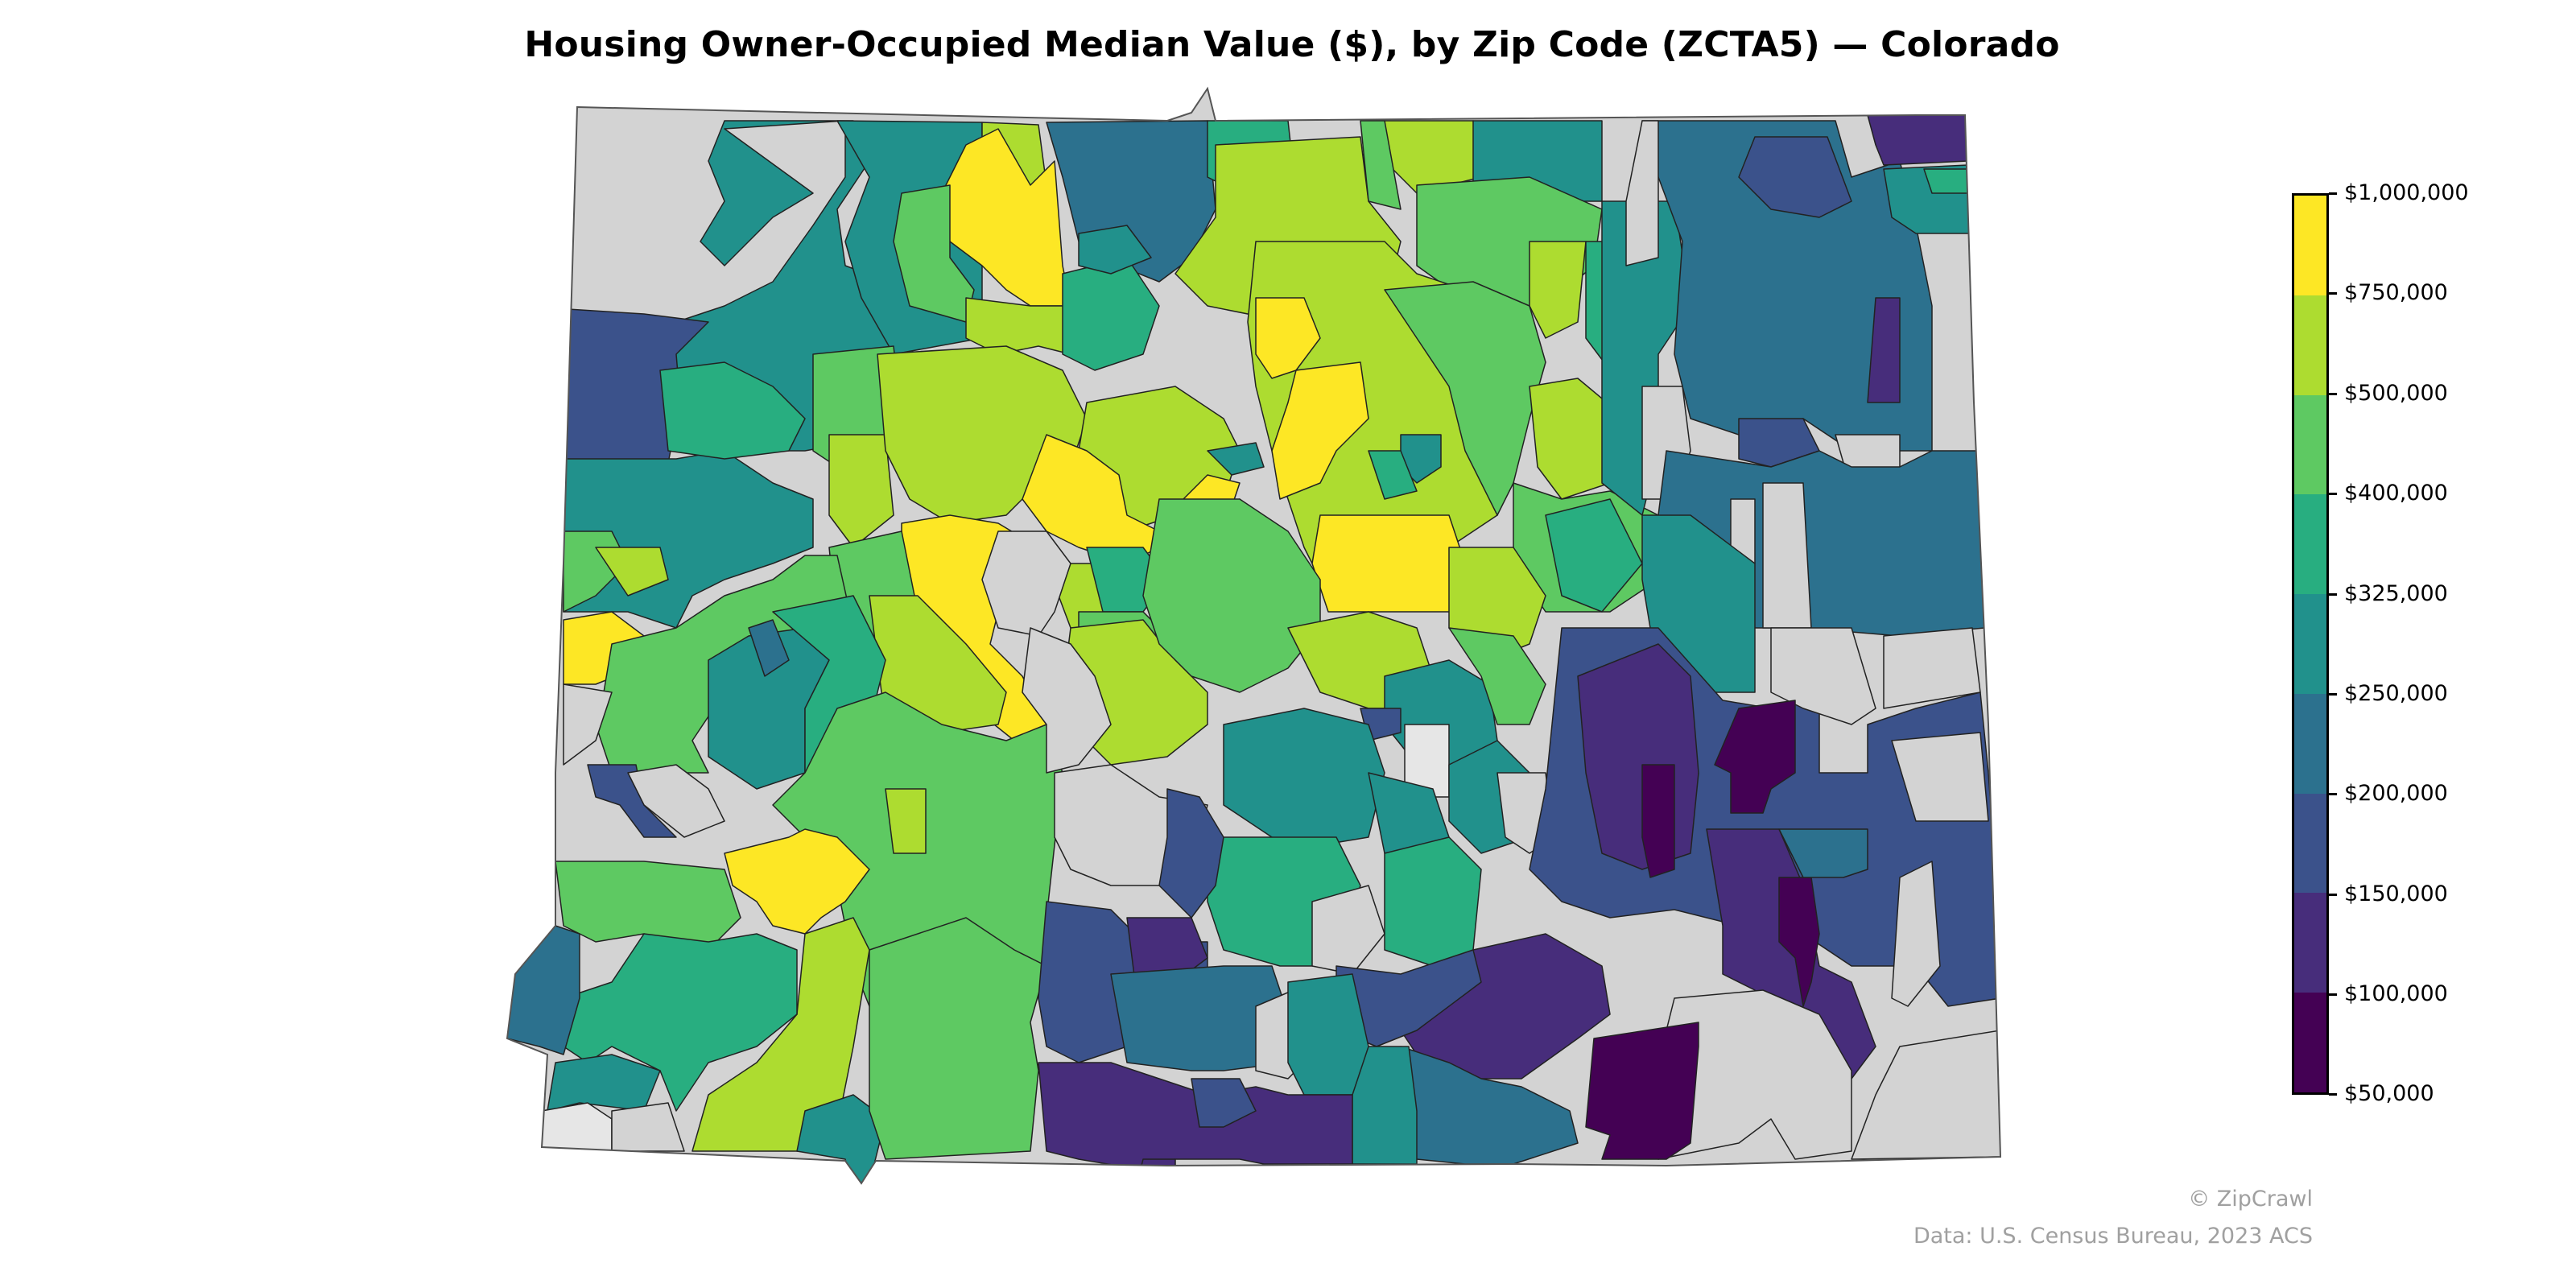  I want to click on colorbar-tick-label: $200,000, so click(2396, 793).